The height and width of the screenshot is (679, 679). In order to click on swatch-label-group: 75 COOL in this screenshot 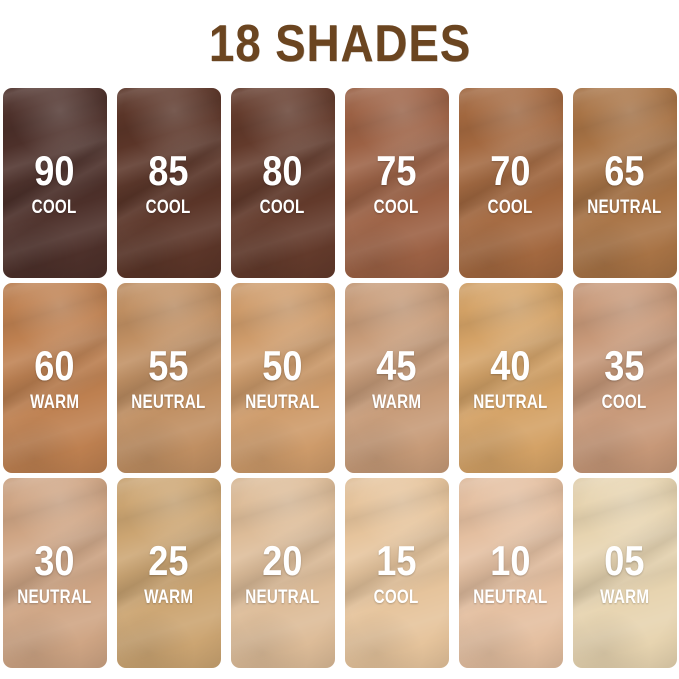, I will do `click(396, 182)`.